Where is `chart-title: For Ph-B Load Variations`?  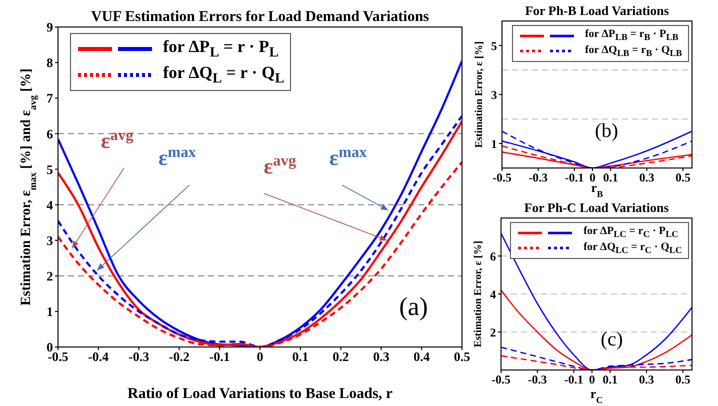
chart-title: For Ph-B Load Variations is located at coordinates (597, 10).